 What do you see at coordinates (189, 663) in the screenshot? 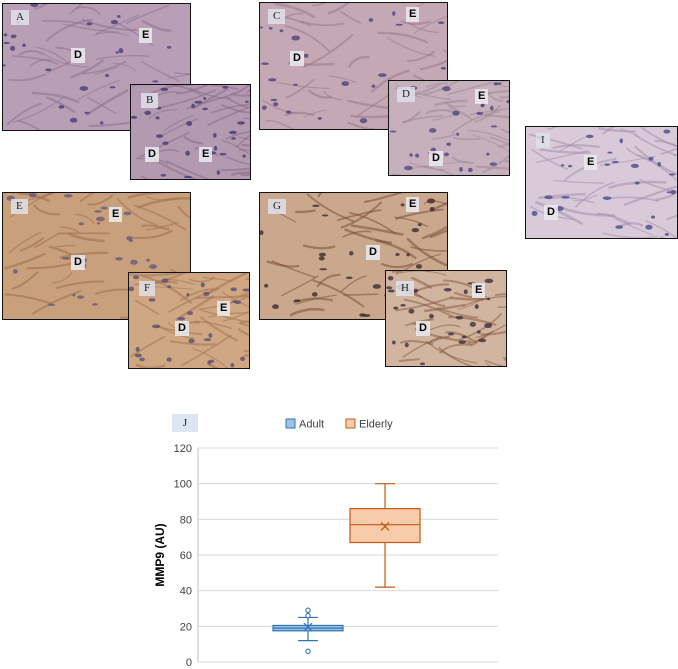
I see `y-tick-label: 0` at bounding box center [189, 663].